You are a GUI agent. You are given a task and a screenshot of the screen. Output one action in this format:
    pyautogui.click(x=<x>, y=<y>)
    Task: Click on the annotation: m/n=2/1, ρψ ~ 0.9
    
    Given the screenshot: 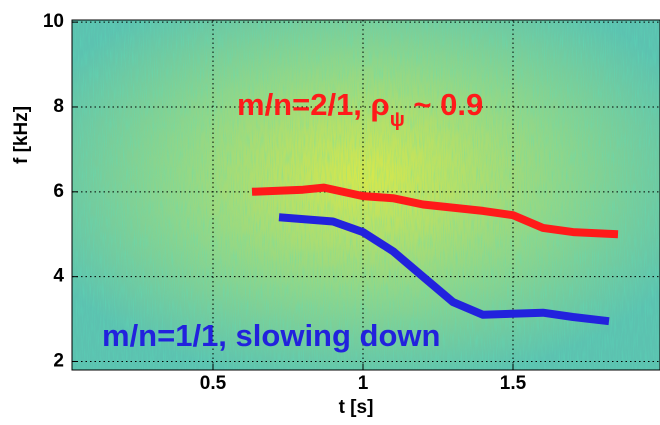 What is the action you would take?
    pyautogui.click(x=360, y=109)
    